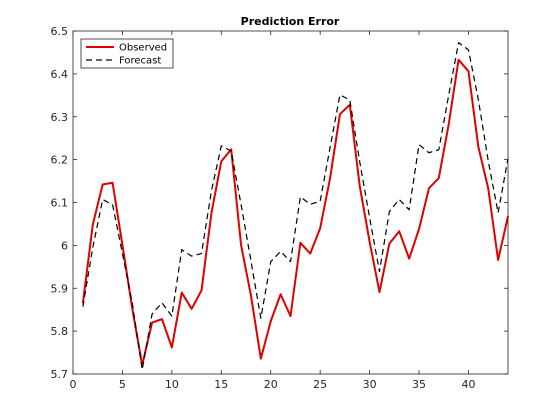 The height and width of the screenshot is (420, 560). What do you see at coordinates (271, 384) in the screenshot?
I see `x-tick-label: 20` at bounding box center [271, 384].